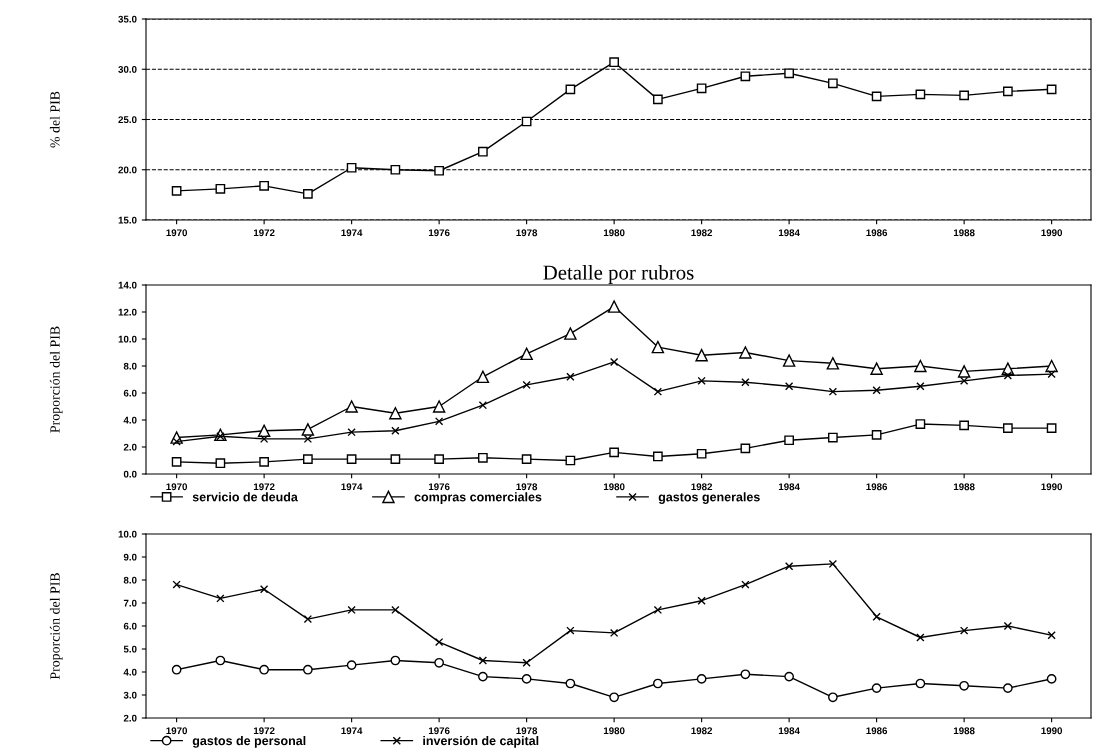 This screenshot has width=1093, height=756. Describe the element at coordinates (618, 274) in the screenshot. I see `chart-title: Detalle por rubros` at that location.